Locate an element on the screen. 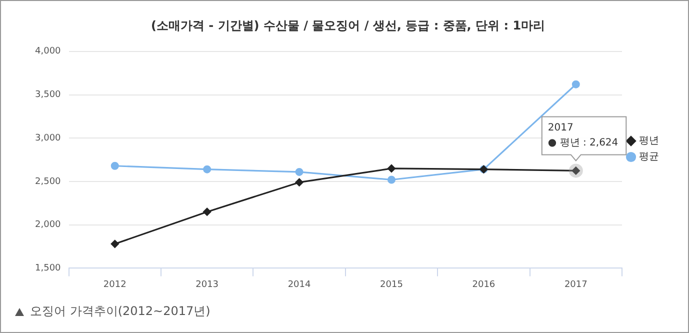 The image size is (689, 333). annotation: 2017 ● 평년 : 2,624 is located at coordinates (583, 135).